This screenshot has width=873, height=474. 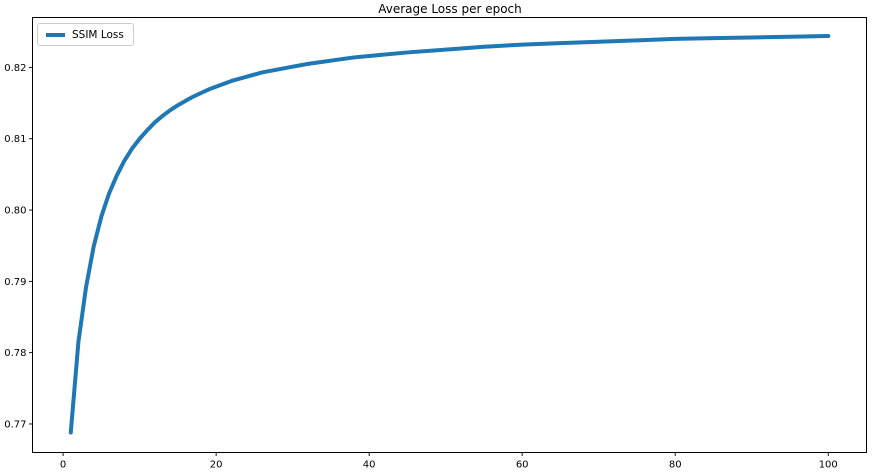 What do you see at coordinates (369, 465) in the screenshot?
I see `x-tick-label: 40` at bounding box center [369, 465].